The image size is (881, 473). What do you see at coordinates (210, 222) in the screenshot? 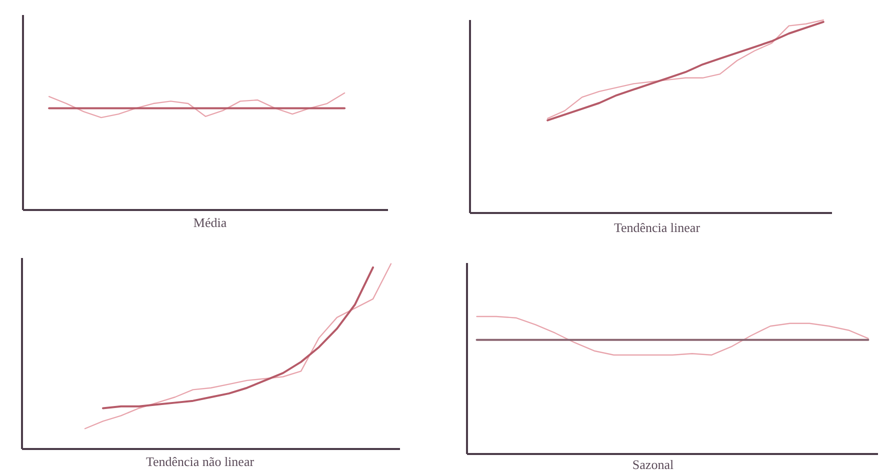
I see `x-axis-title: Média` at bounding box center [210, 222].